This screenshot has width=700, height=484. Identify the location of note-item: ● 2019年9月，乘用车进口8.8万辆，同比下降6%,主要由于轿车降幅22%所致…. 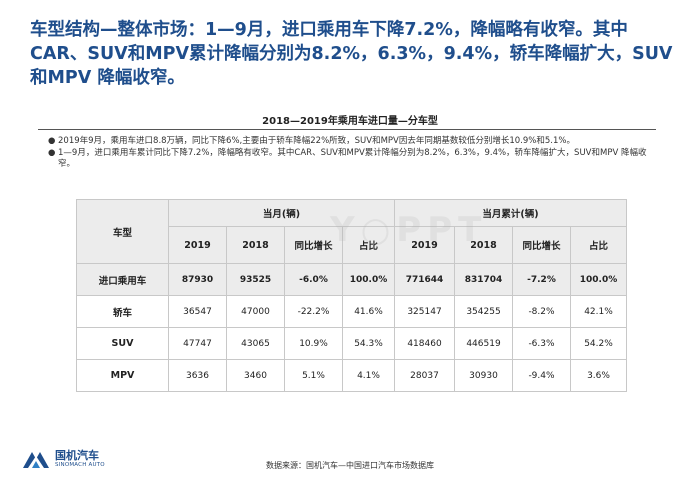
(353, 142).